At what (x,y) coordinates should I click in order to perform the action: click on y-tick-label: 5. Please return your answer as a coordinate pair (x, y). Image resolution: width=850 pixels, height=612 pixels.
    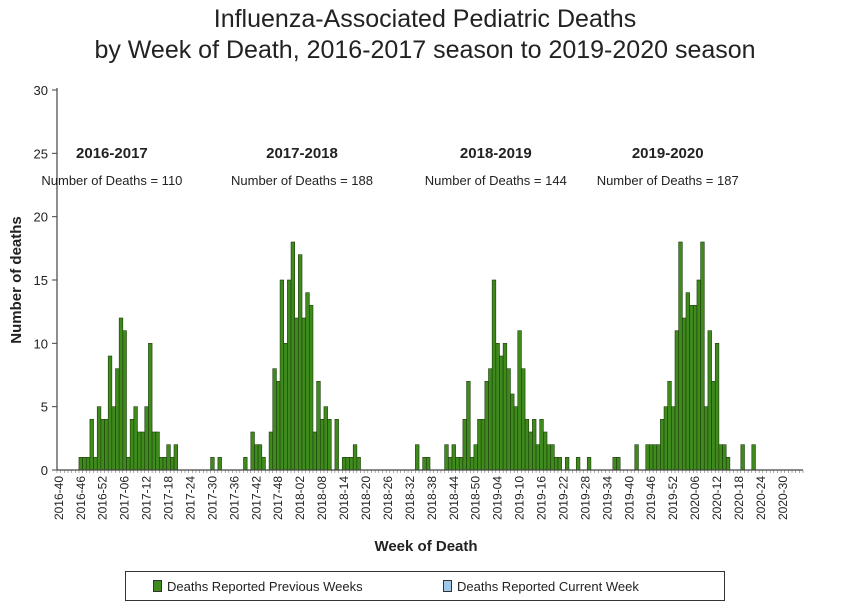
    Looking at the image, I should click on (44, 407).